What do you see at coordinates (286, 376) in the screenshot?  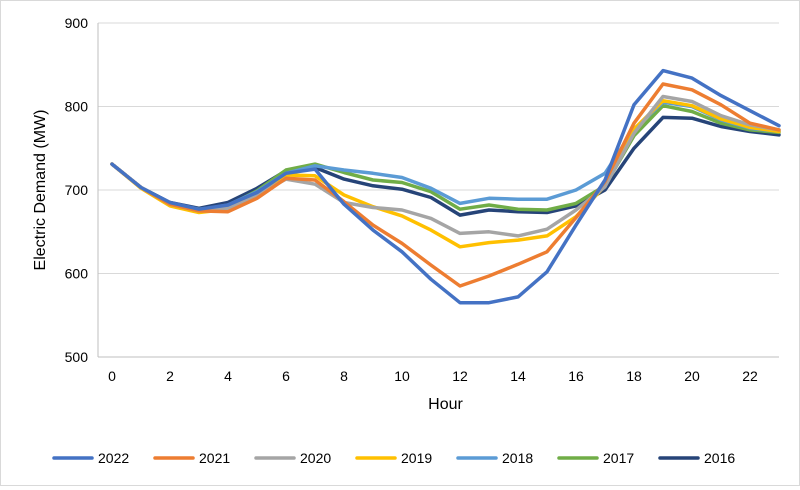 I see `x-tick-label: 6` at bounding box center [286, 376].